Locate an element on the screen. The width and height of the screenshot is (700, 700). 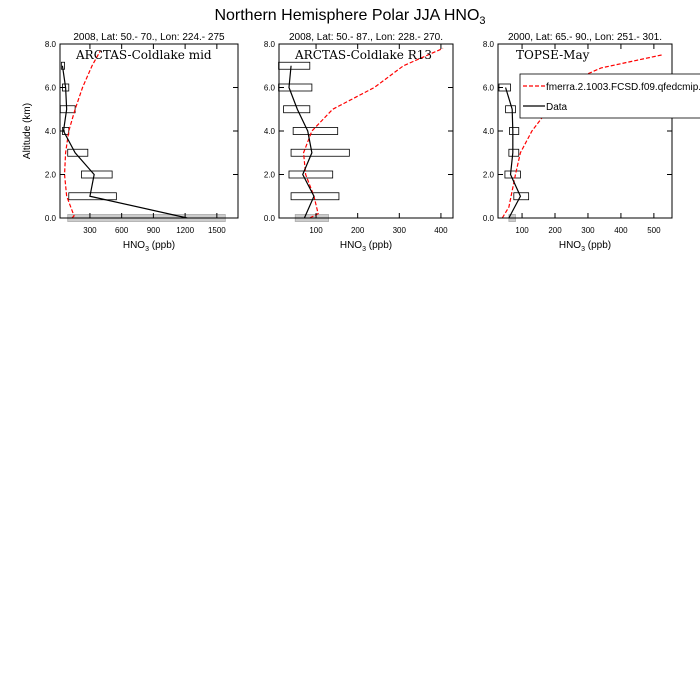
legend-label: Data is located at coordinates (557, 107).